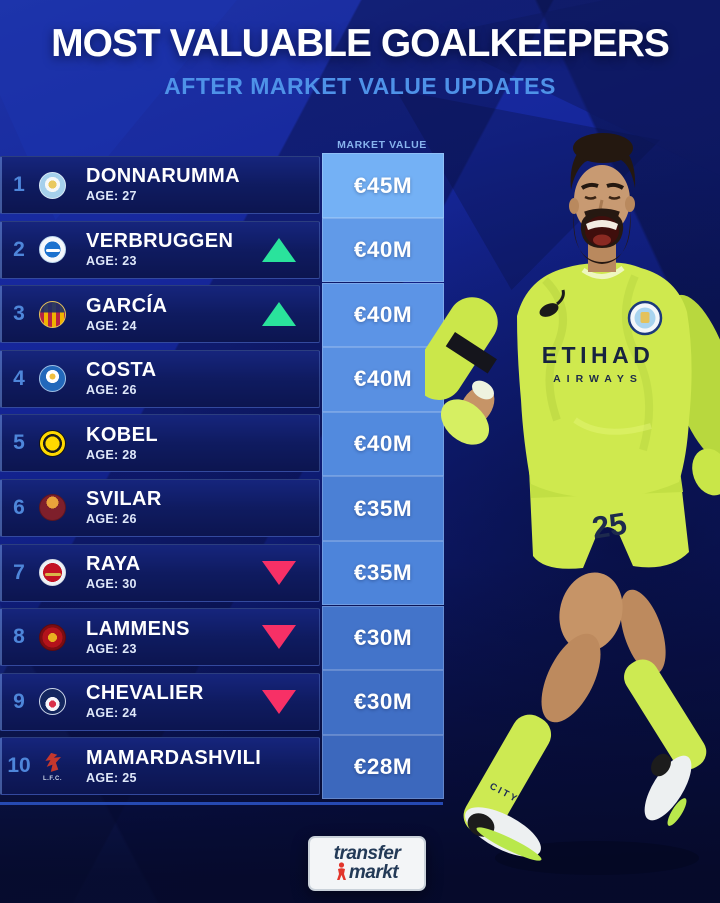 The image size is (720, 903). What do you see at coordinates (383, 185) in the screenshot?
I see `market-value-cell: €45M` at bounding box center [383, 185].